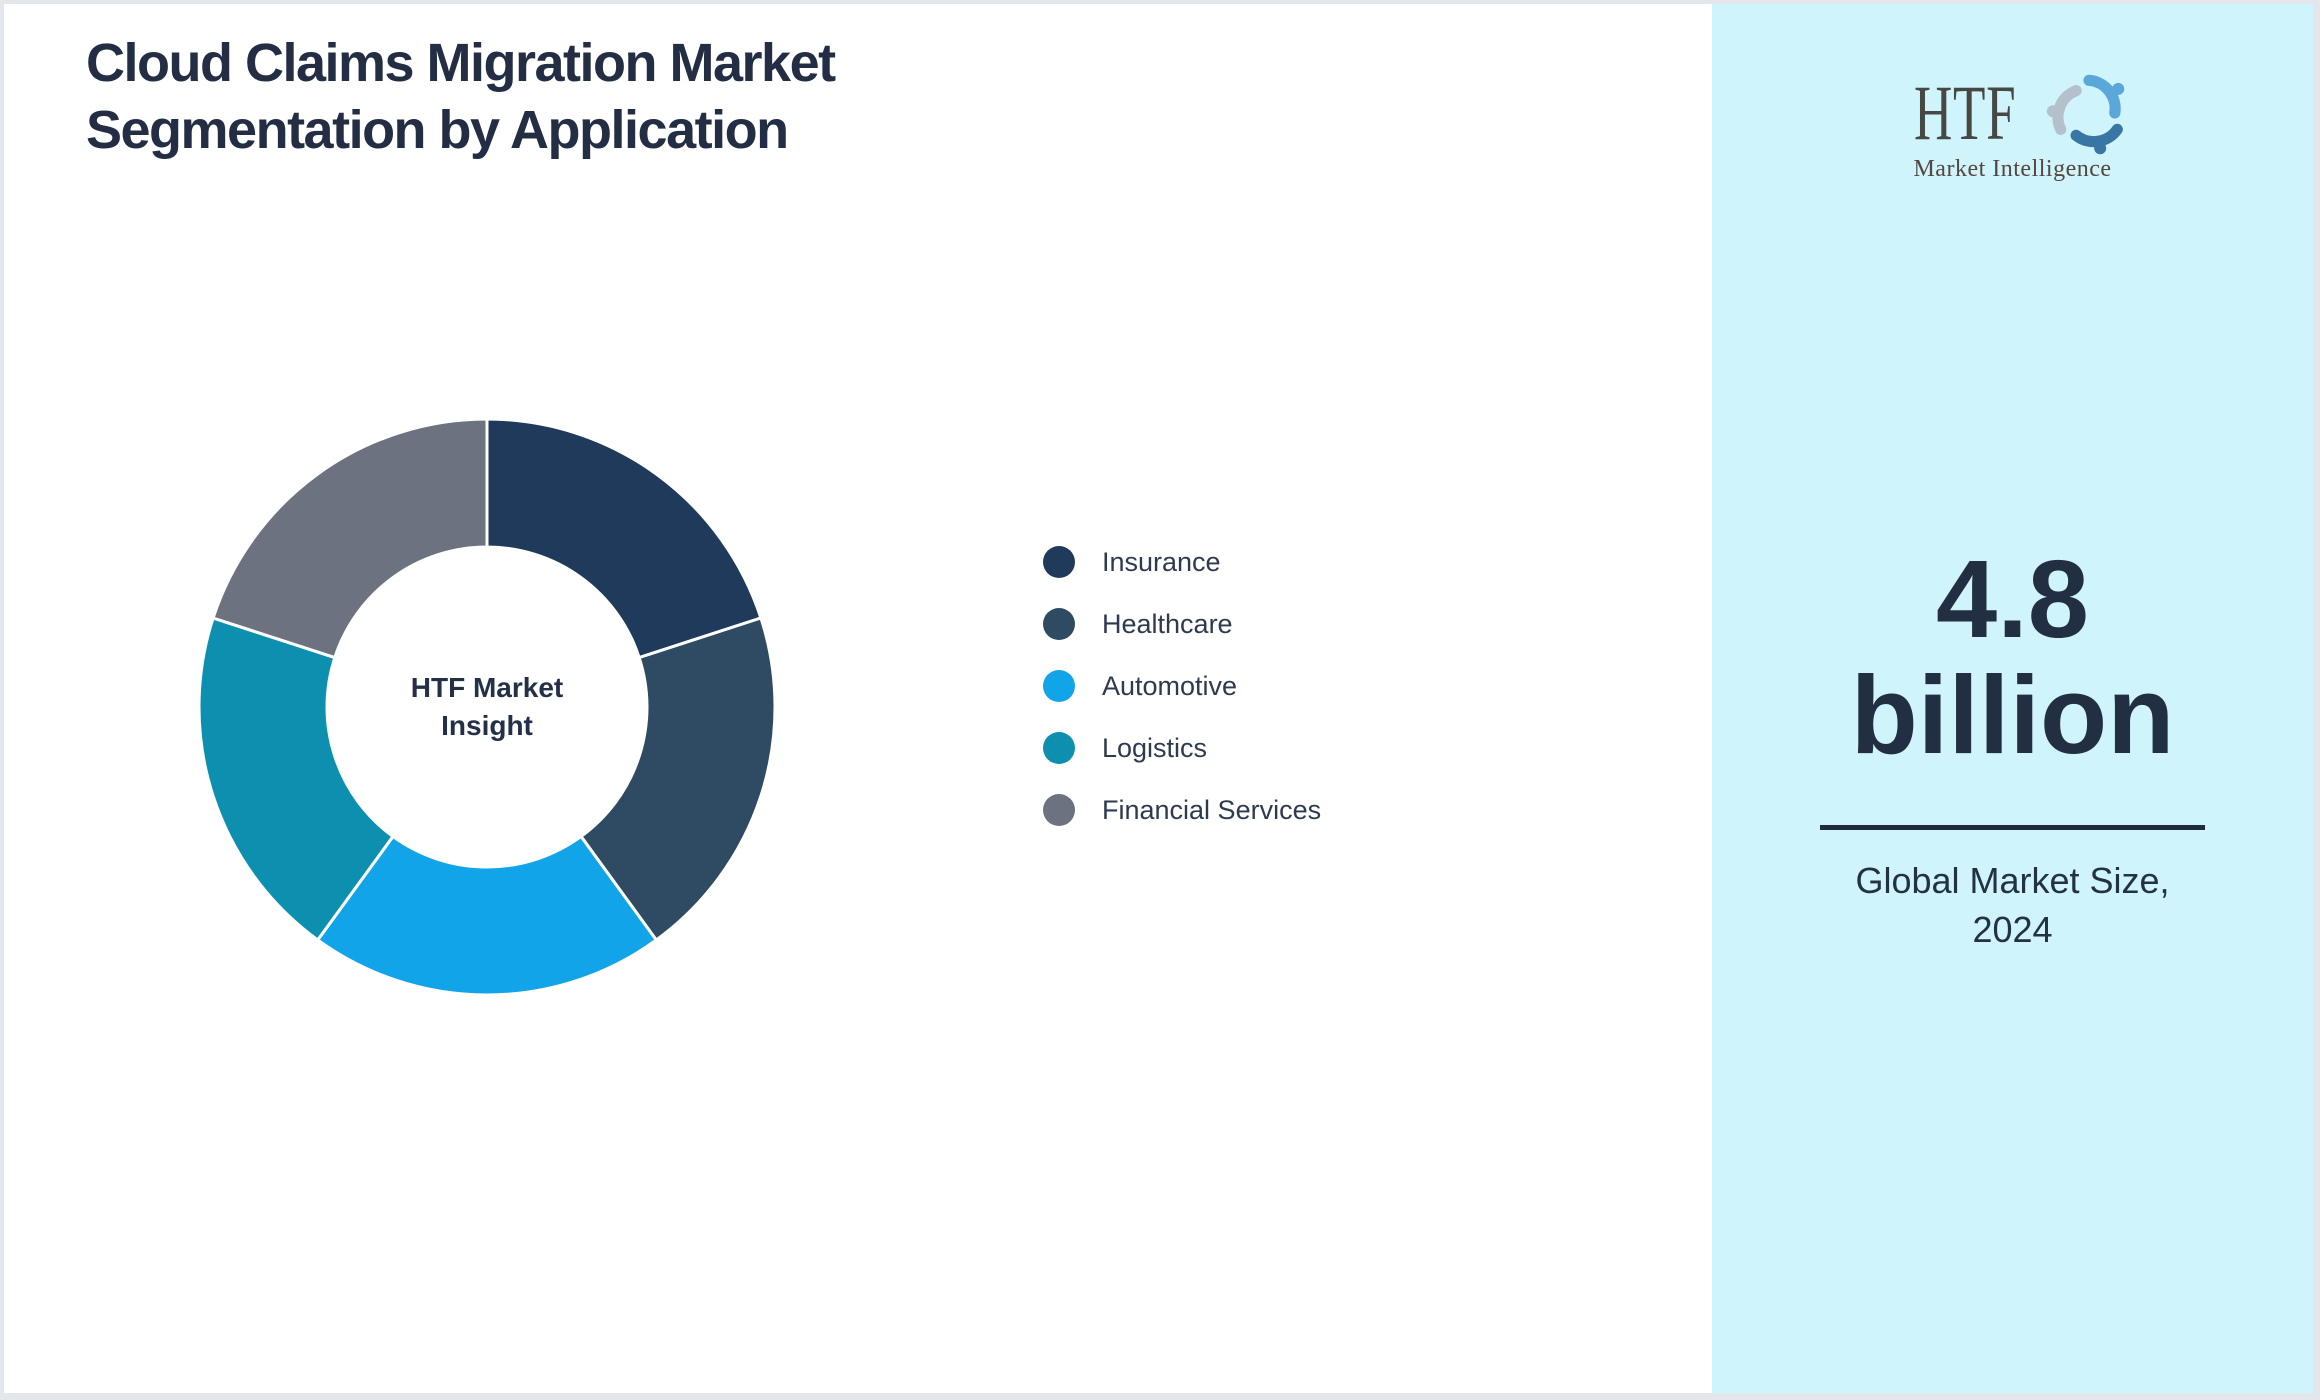  What do you see at coordinates (2012, 827) in the screenshot?
I see `market-size-divider` at bounding box center [2012, 827].